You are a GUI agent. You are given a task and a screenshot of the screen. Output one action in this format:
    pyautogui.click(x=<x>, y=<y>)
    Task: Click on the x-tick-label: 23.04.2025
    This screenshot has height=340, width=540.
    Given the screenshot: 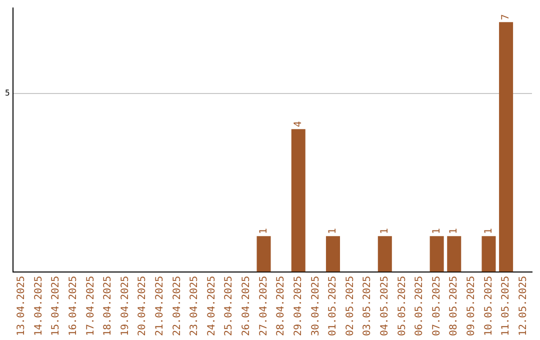 What is the action you would take?
    pyautogui.click(x=194, y=306)
    